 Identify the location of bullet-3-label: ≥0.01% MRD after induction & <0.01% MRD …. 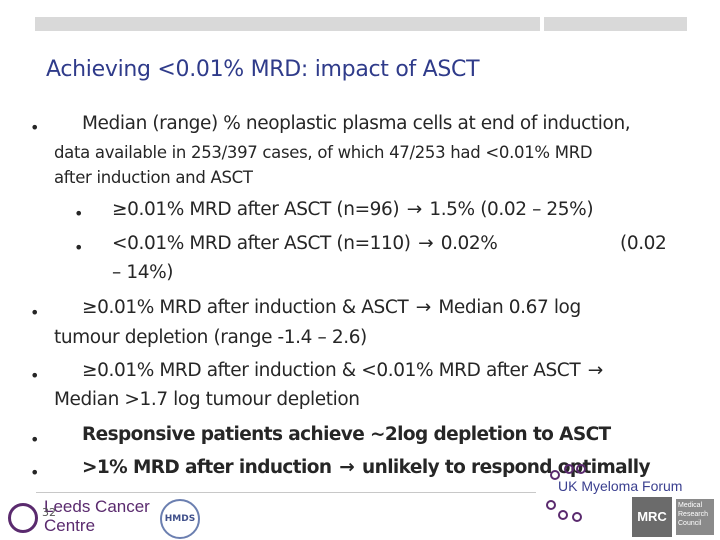
(331, 370).